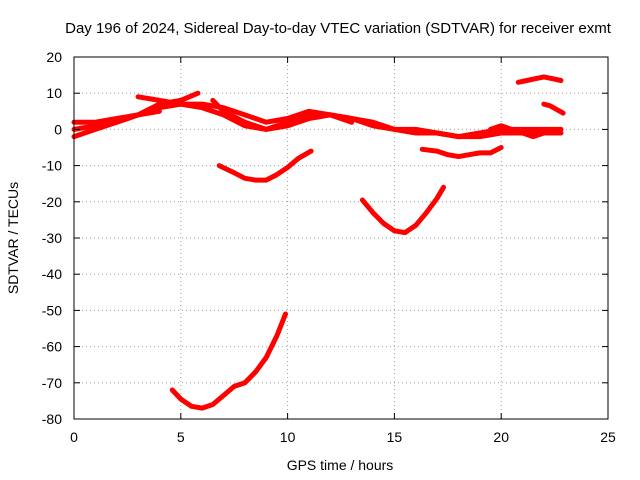 The height and width of the screenshot is (480, 640). What do you see at coordinates (340, 465) in the screenshot?
I see `x-axis-label: GPS time / hours` at bounding box center [340, 465].